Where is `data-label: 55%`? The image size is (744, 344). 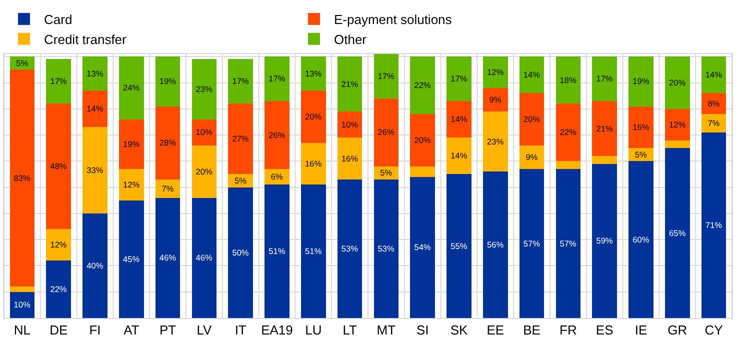 data-label: 55% is located at coordinates (459, 245).